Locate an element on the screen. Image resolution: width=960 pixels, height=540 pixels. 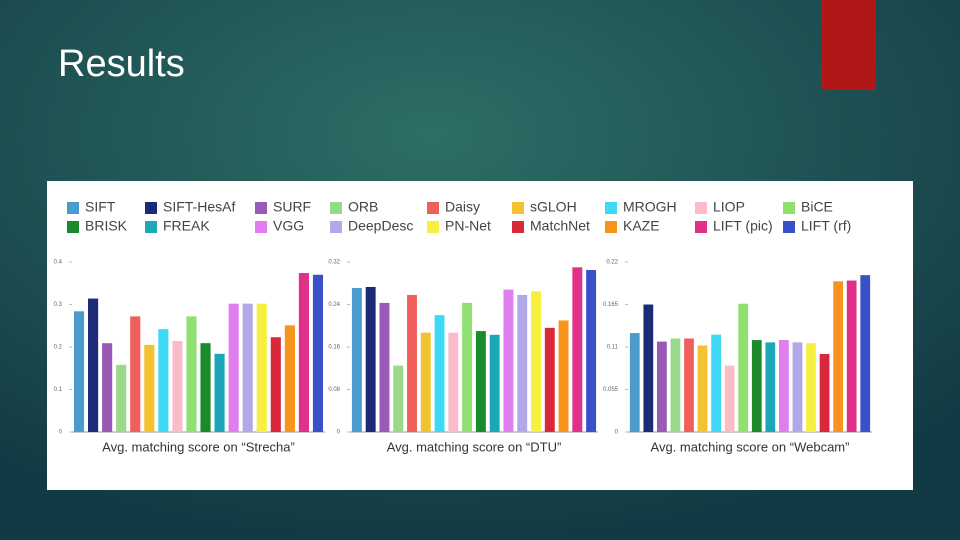
legend-label: KAZE is located at coordinates (641, 226).